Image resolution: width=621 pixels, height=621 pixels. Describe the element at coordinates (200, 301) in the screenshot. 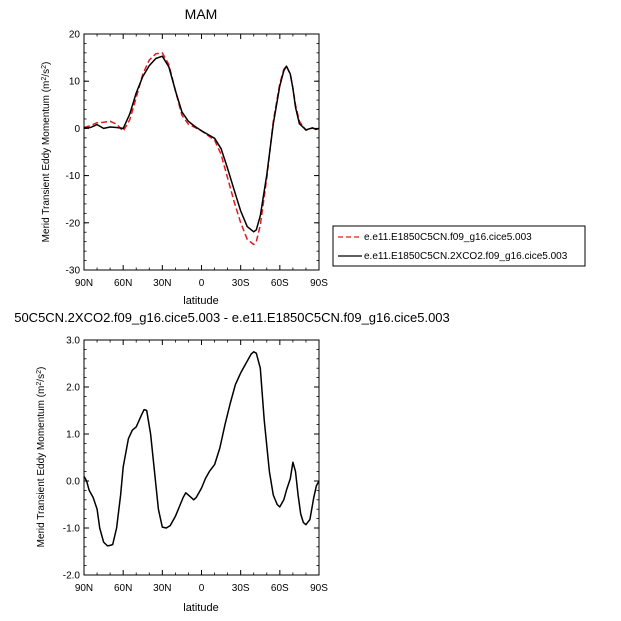

I see `top-panel-xlabel: latitude` at that location.